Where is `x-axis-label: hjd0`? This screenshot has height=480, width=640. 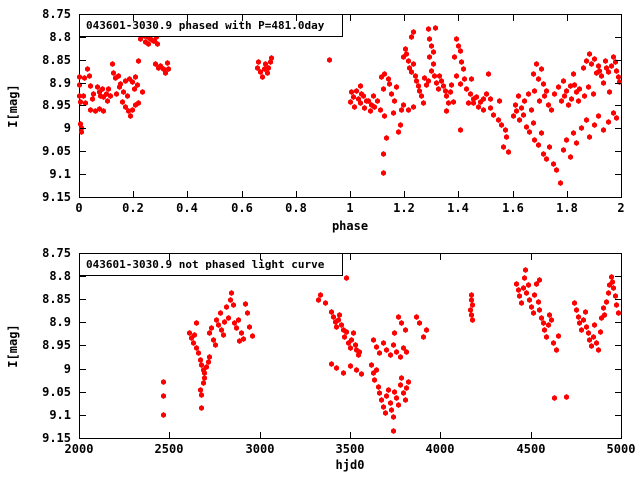 x-axis-label: hjd0 is located at coordinates (350, 465).